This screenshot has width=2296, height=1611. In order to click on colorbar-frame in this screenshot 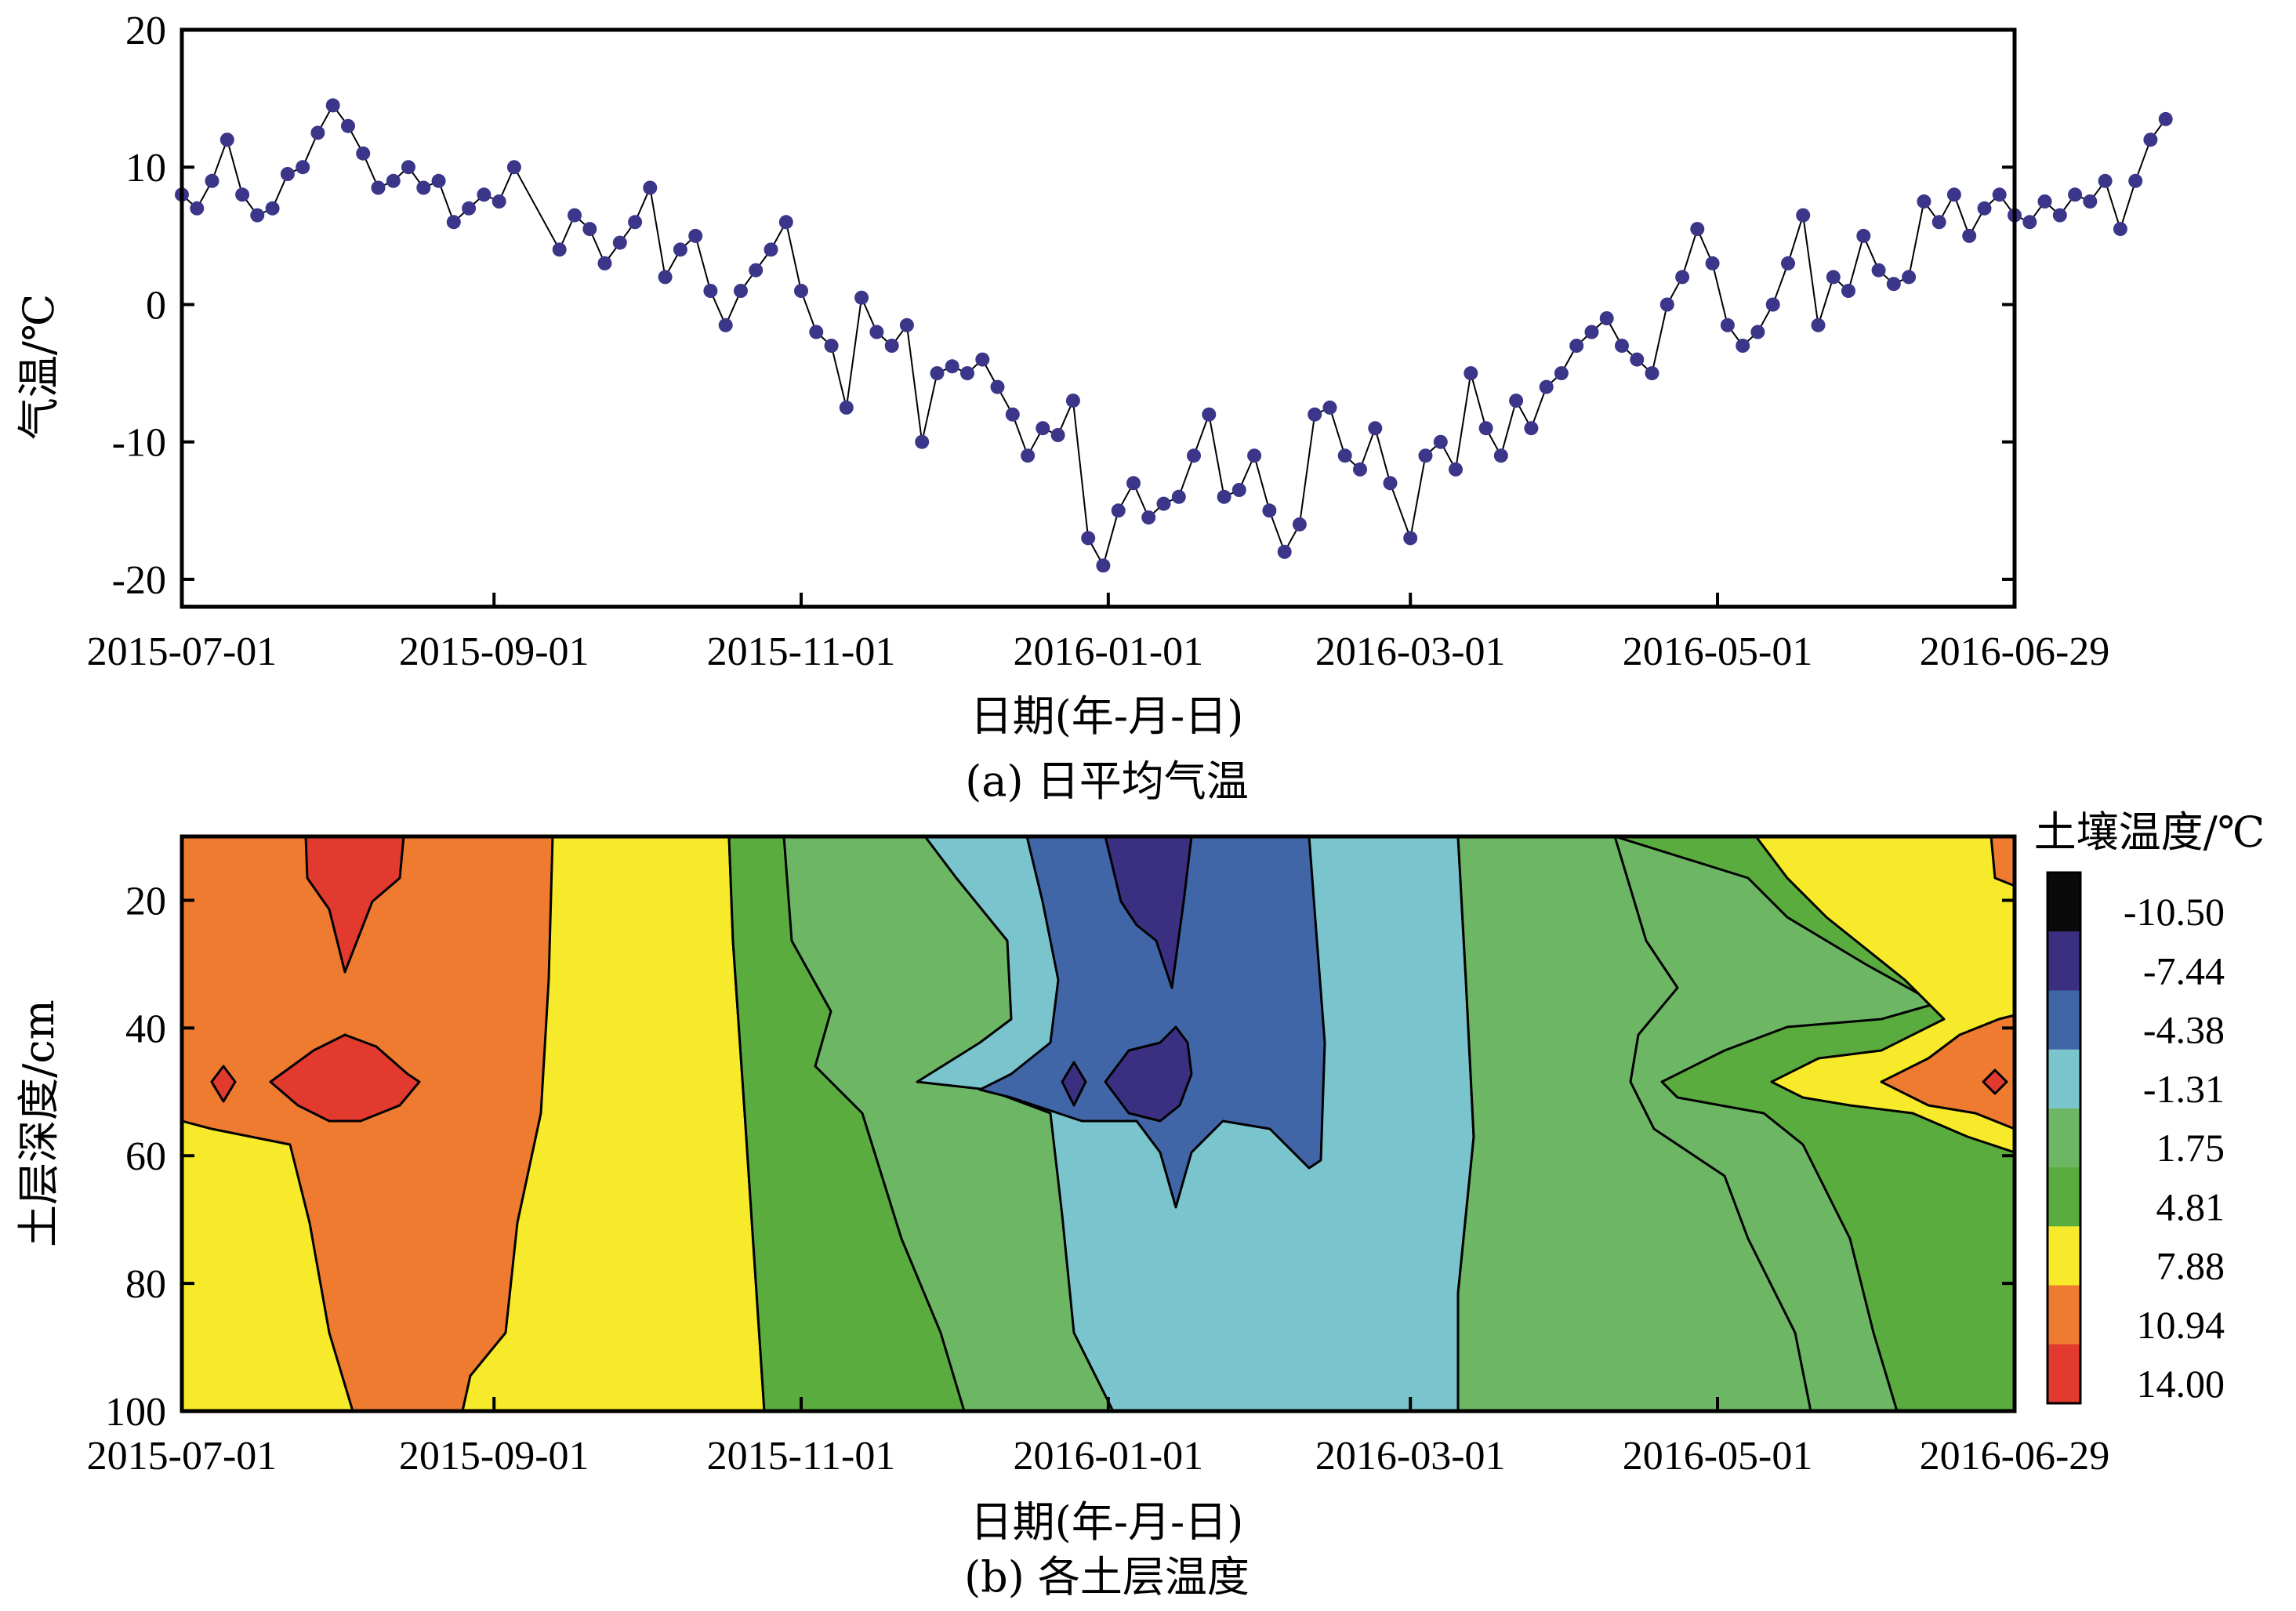, I will do `click(2064, 1138)`.